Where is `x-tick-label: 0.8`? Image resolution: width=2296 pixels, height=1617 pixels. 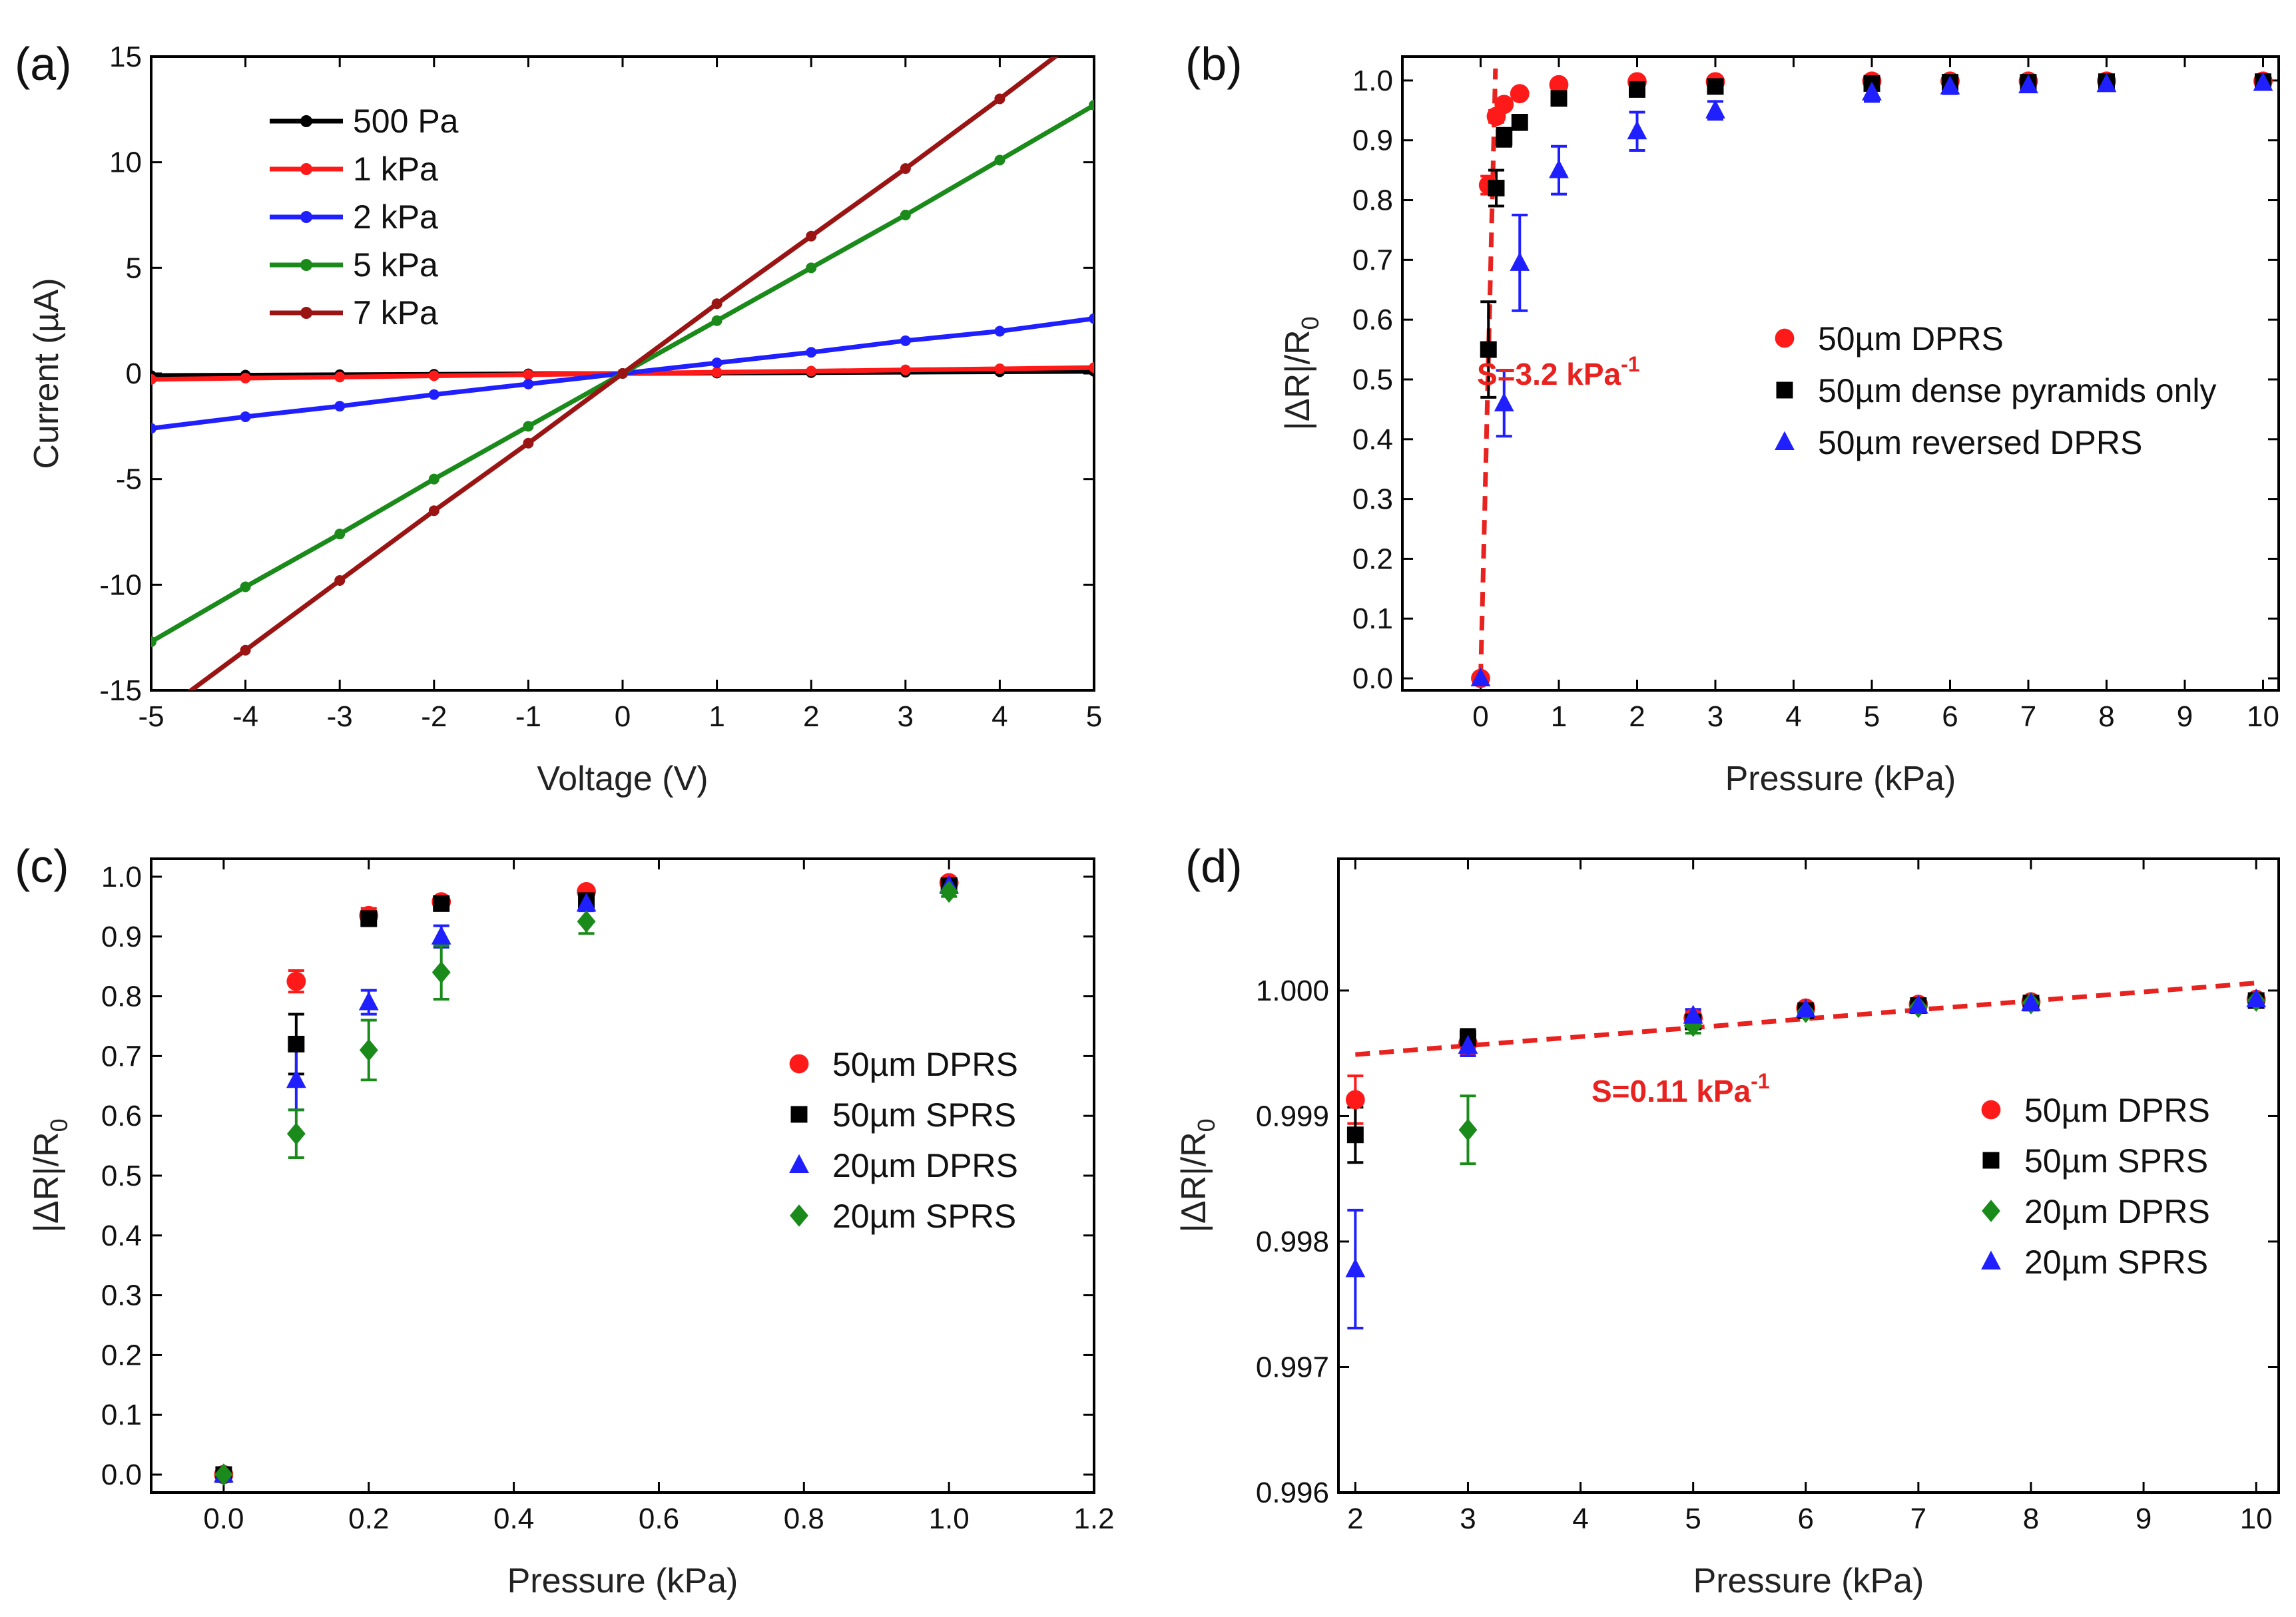
x-tick-label: 0.8 is located at coordinates (804, 1519).